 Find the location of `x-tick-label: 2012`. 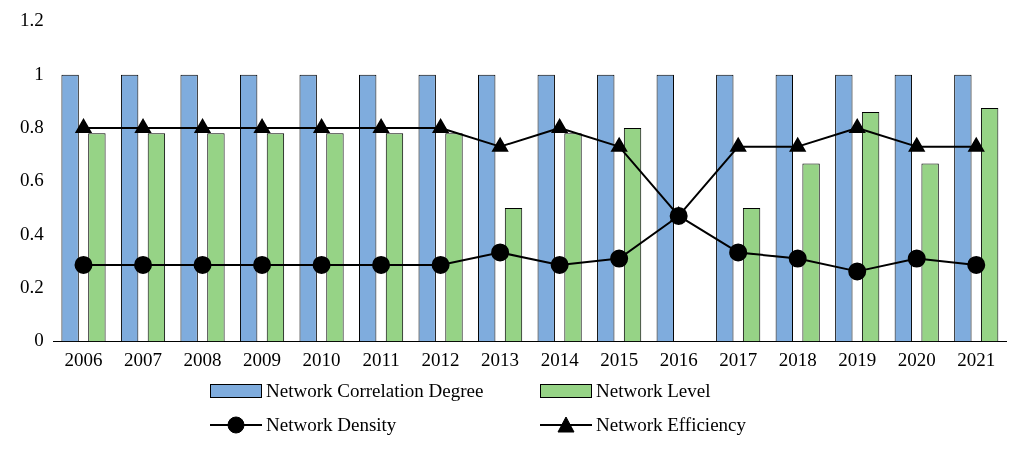

x-tick-label: 2012 is located at coordinates (440, 359).